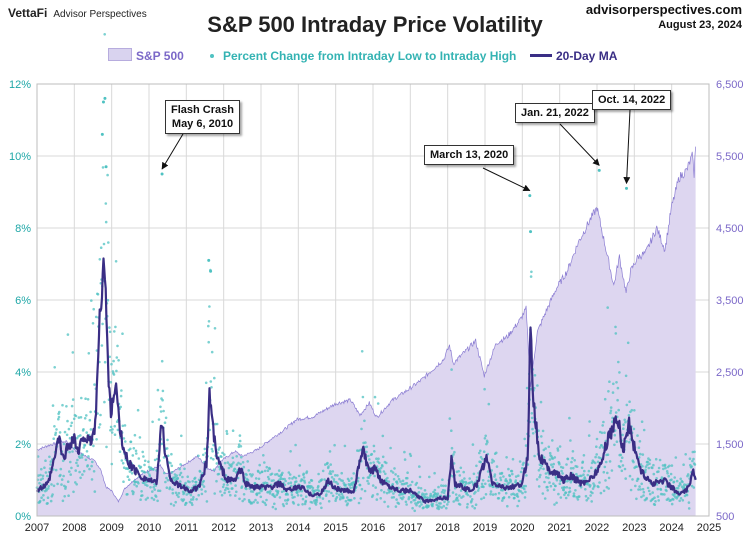 The width and height of the screenshot is (750, 544). What do you see at coordinates (485, 528) in the screenshot?
I see `x-tick-label: 2019` at bounding box center [485, 528].